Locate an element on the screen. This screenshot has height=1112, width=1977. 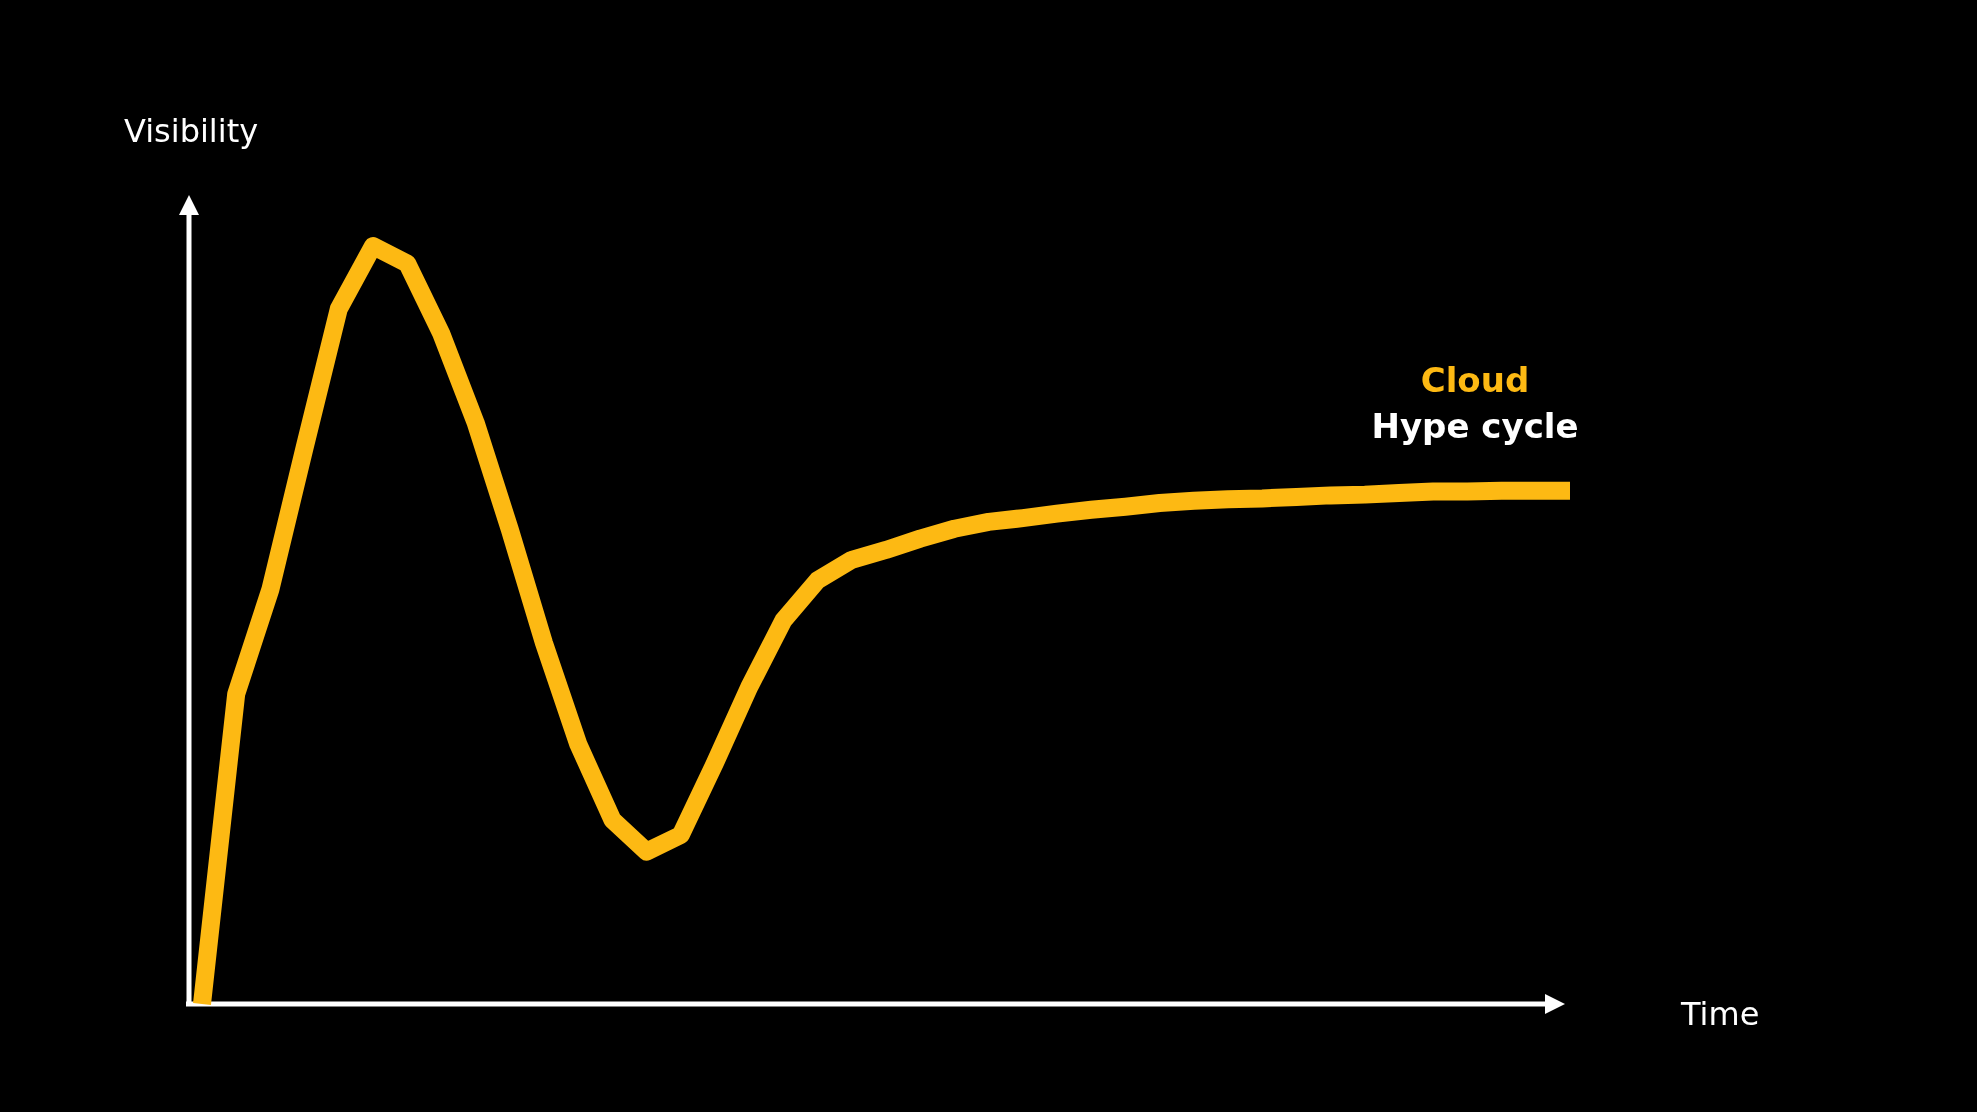
x-axis-title: Time is located at coordinates (1720, 1014).